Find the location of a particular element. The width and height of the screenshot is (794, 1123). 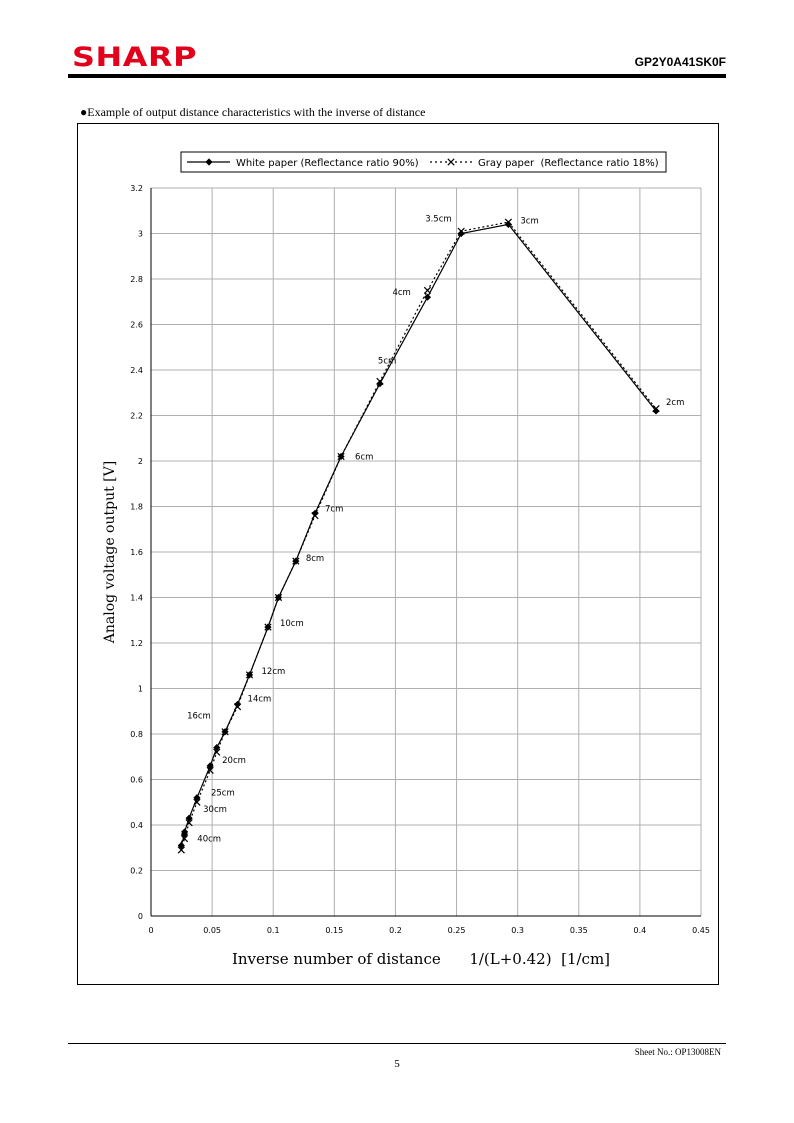

x-tick-label: 0.2 is located at coordinates (395, 930).